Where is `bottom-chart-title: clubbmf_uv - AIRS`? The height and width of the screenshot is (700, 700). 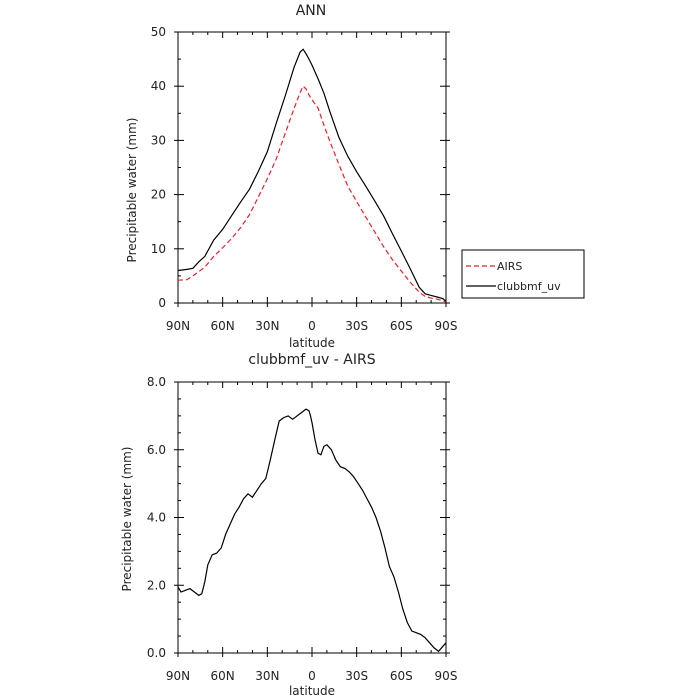
bottom-chart-title: clubbmf_uv - AIRS is located at coordinates (311, 360).